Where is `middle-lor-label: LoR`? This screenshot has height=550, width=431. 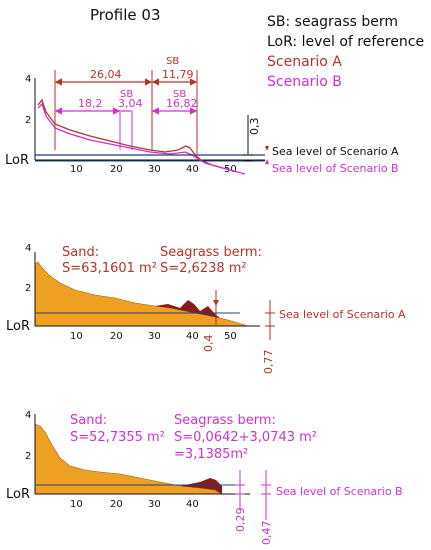 middle-lor-label: LoR is located at coordinates (18, 326).